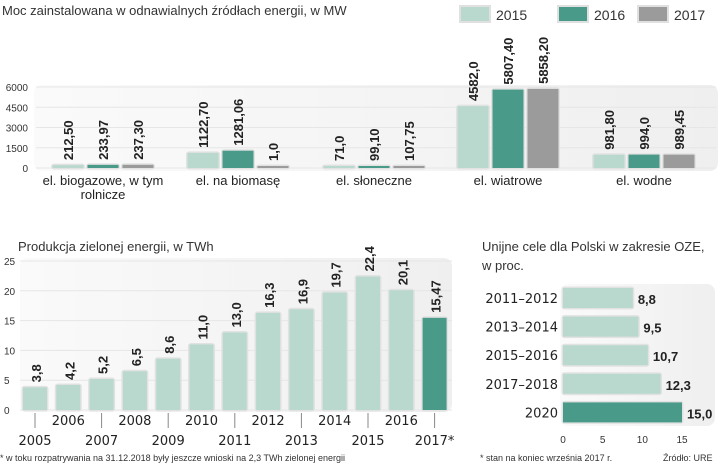  I want to click on data-label: 16,3, so click(269, 295).